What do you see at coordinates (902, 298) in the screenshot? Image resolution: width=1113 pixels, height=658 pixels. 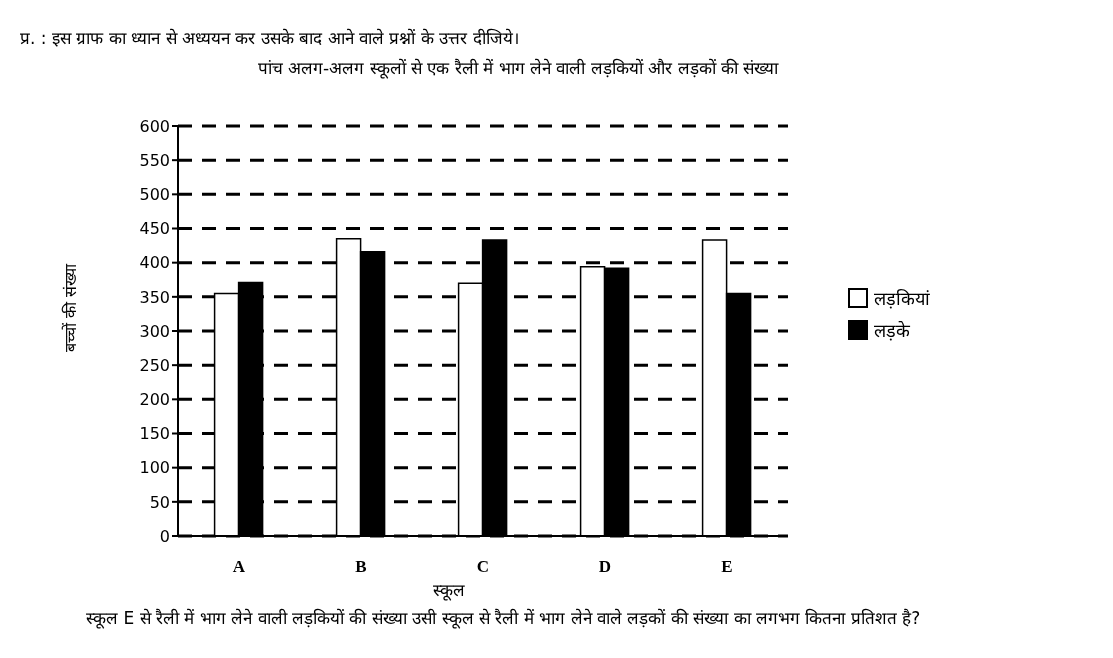 I see `legend-label: लड़कियां` at bounding box center [902, 298].